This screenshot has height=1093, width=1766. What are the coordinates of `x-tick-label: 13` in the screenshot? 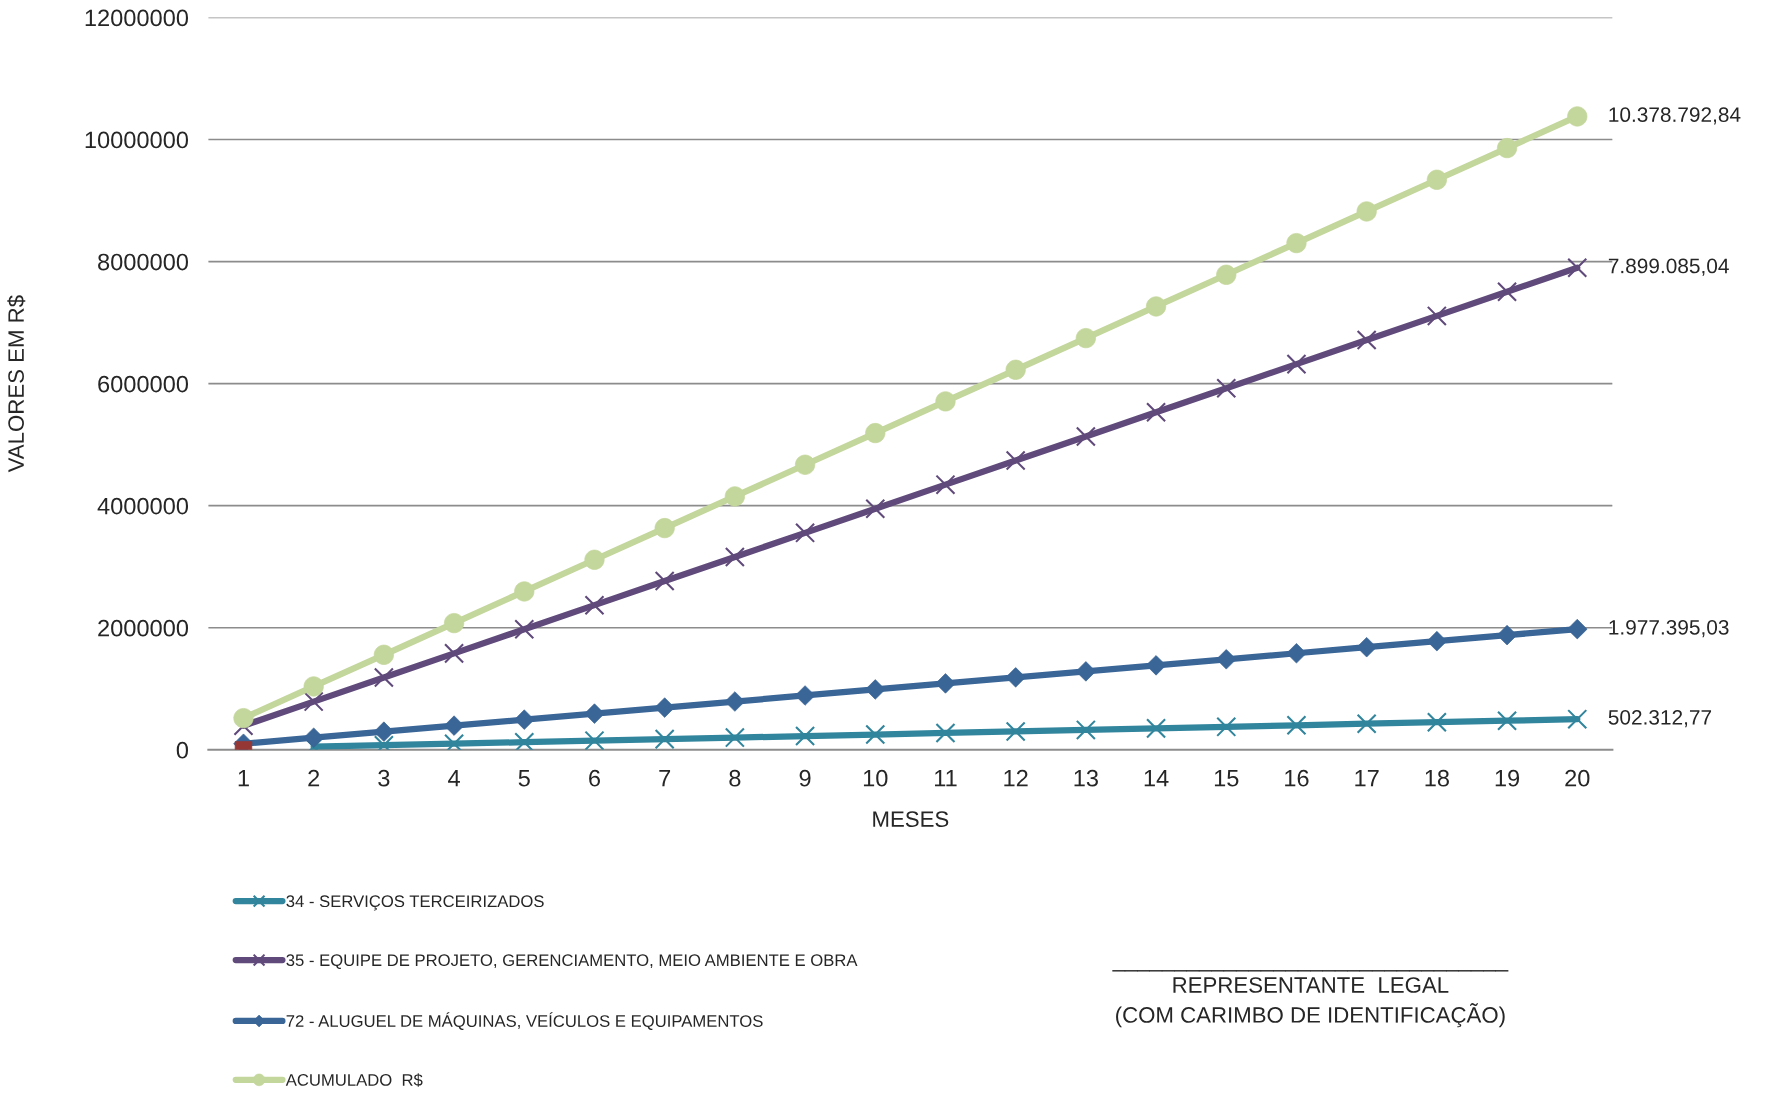 It's located at (1086, 778).